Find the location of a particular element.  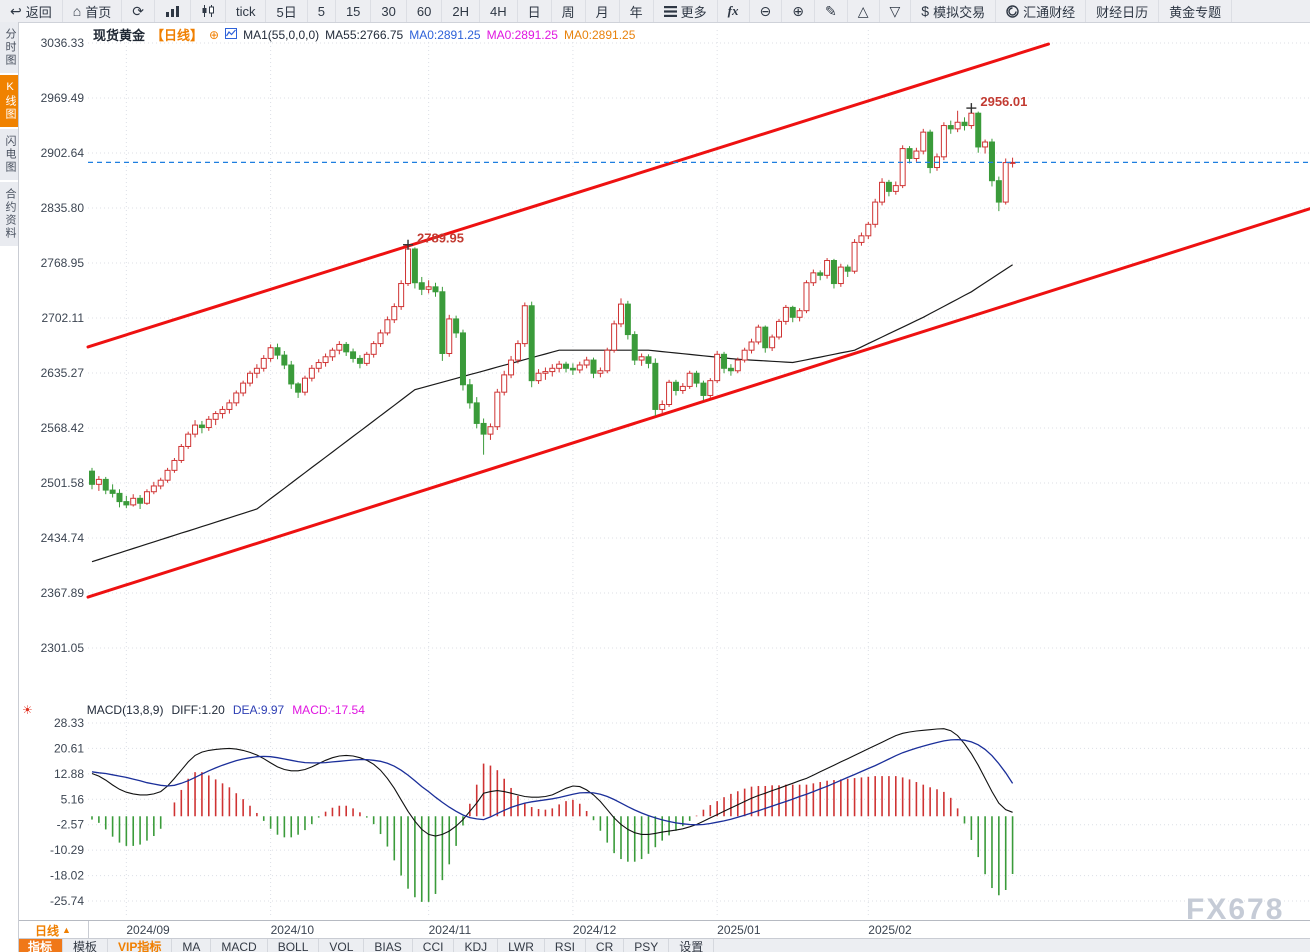

zoom-in-button: ⊕ is located at coordinates (798, 11).